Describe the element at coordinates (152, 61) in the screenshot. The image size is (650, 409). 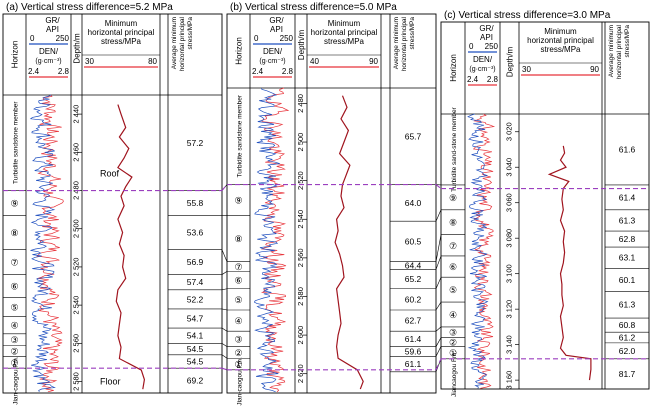
I see `stress-scale-max: 80` at that location.